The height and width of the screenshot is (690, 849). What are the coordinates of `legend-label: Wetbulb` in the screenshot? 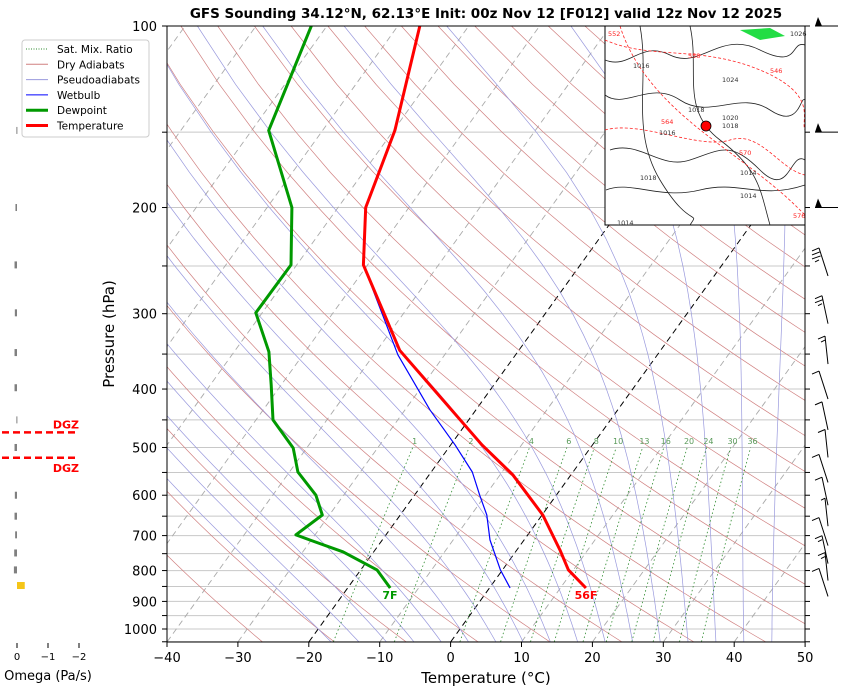 It's located at (79, 96).